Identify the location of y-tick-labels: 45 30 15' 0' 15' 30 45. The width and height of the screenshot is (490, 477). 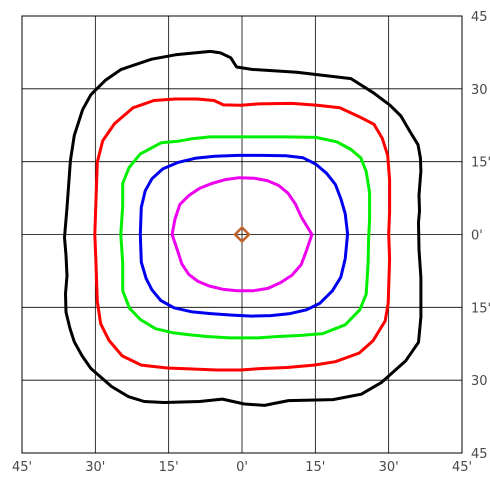
(480, 236).